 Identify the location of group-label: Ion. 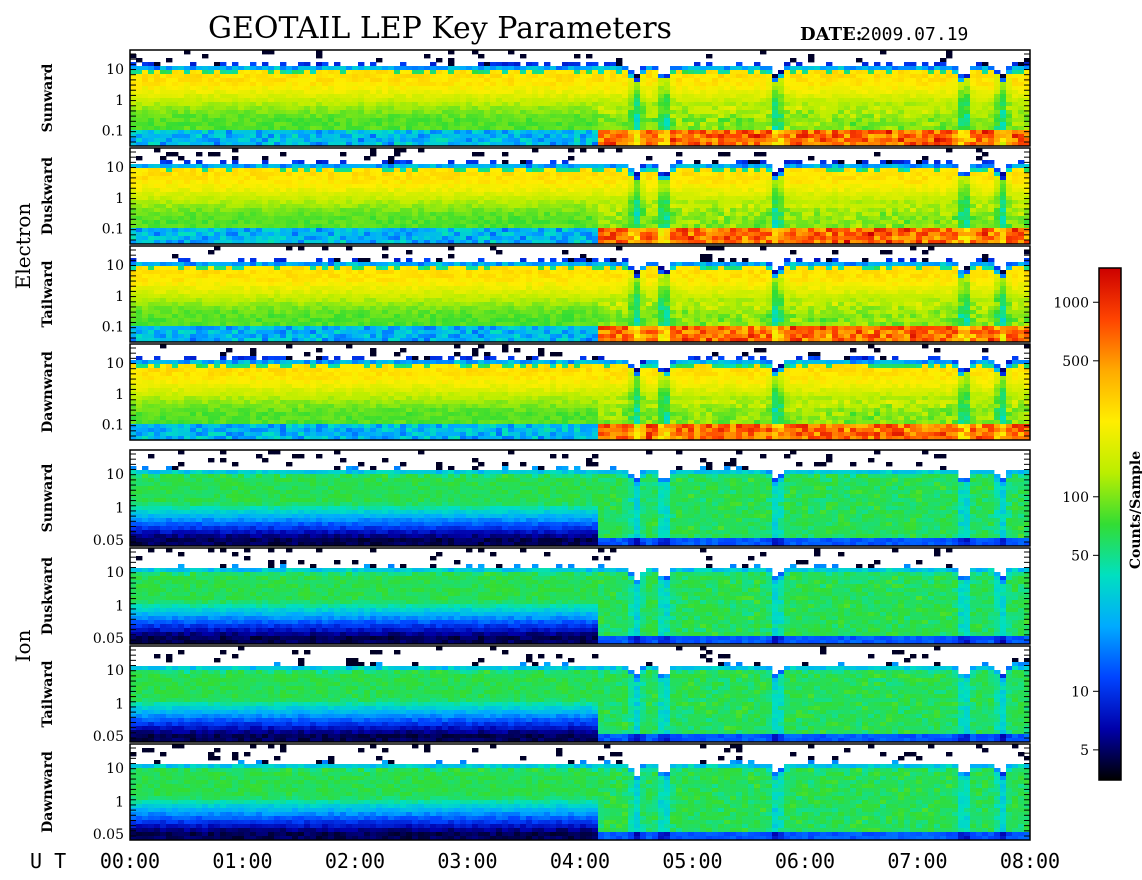
(23, 645).